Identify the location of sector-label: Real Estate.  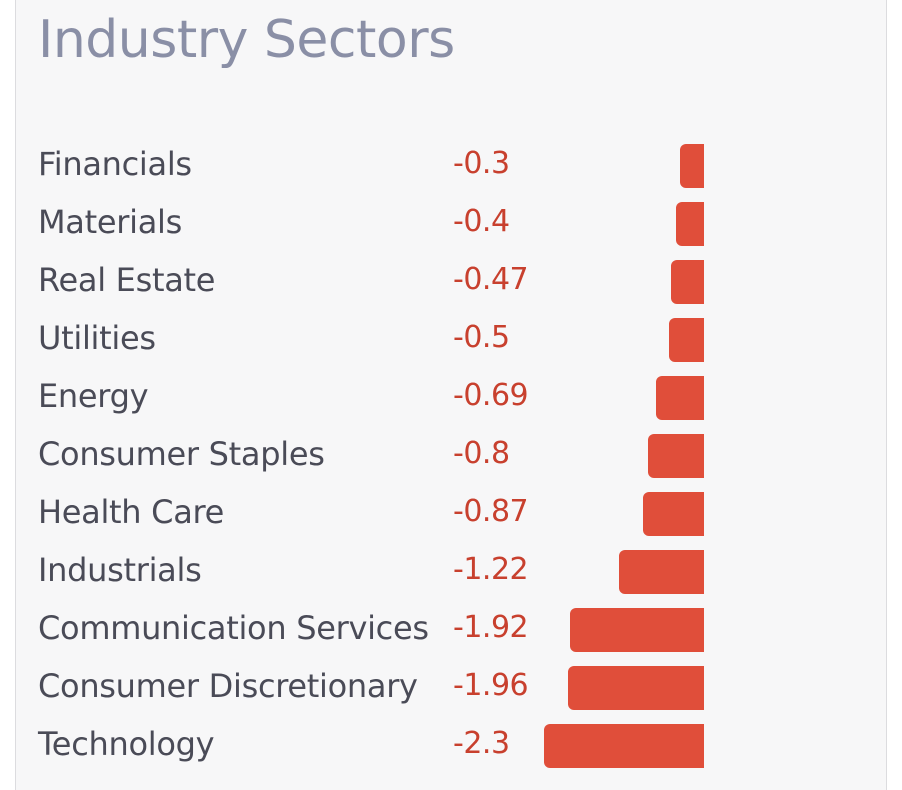
(127, 280).